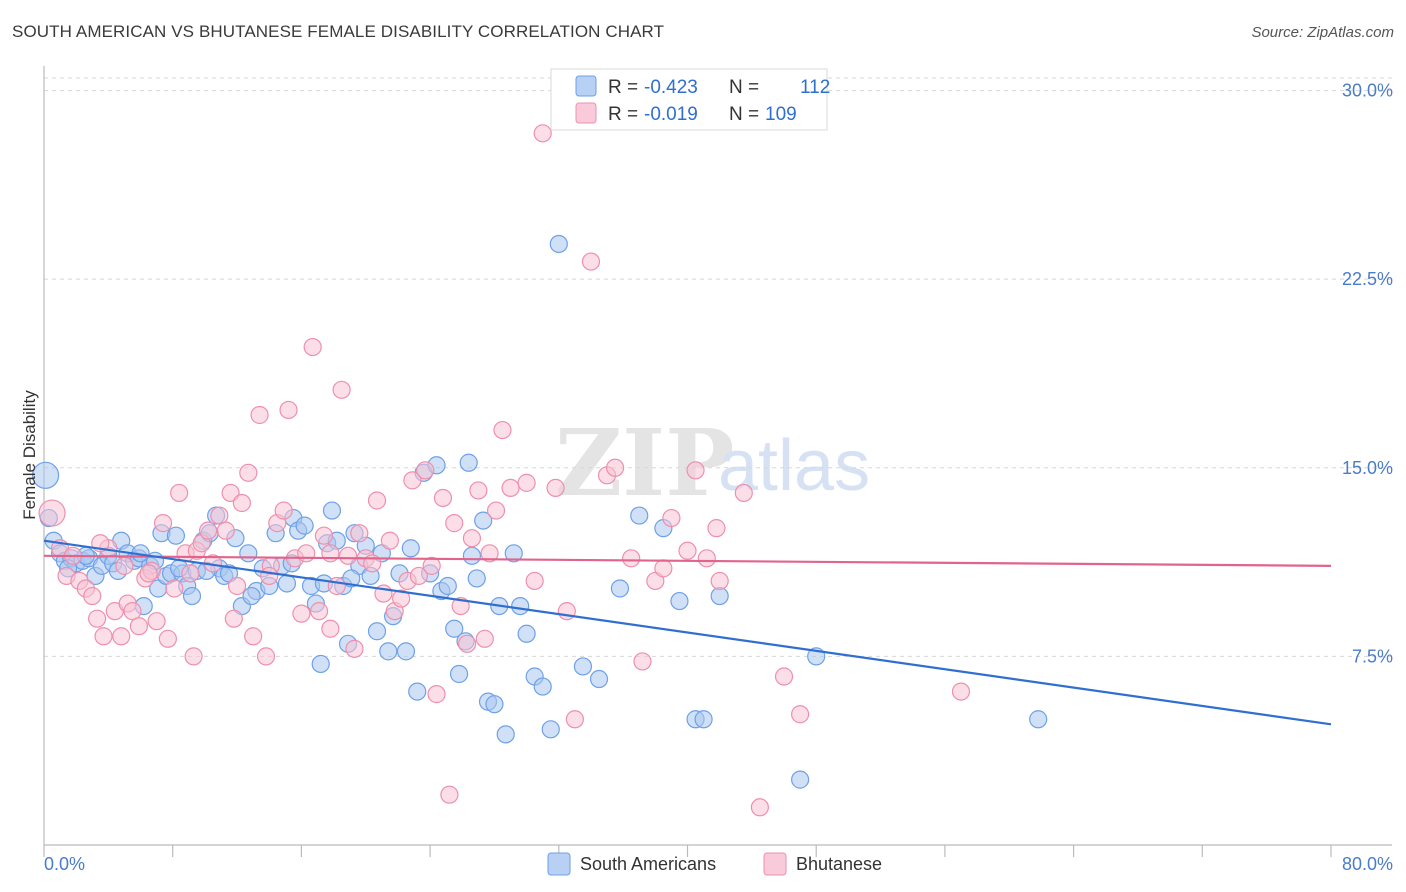 The width and height of the screenshot is (1406, 892). What do you see at coordinates (815, 87) in the screenshot?
I see `legend-n-value-1: 112` at bounding box center [815, 87].